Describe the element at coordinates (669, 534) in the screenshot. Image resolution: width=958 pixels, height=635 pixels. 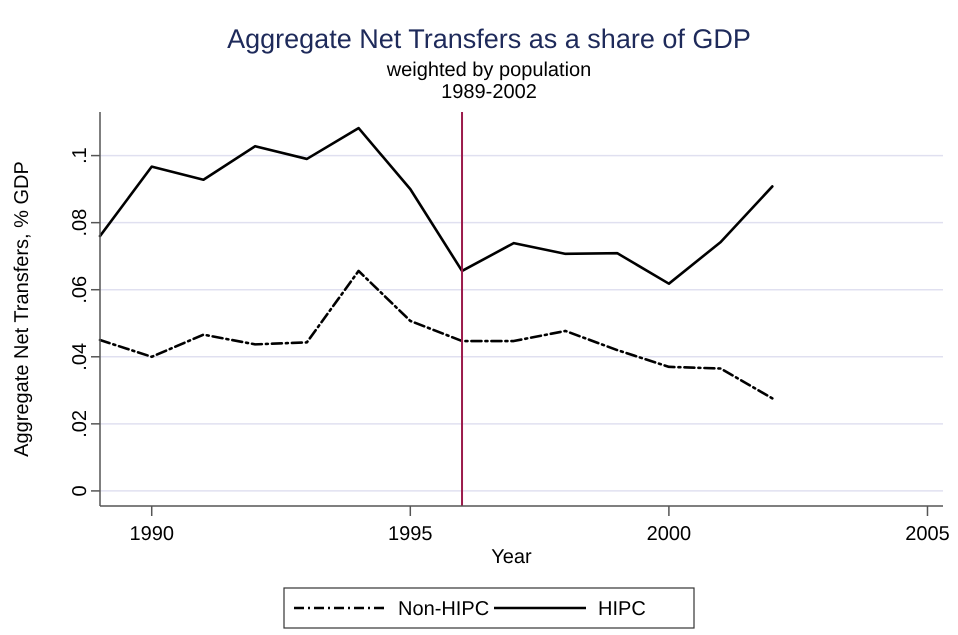
I see `x-tick-label: 2000` at that location.